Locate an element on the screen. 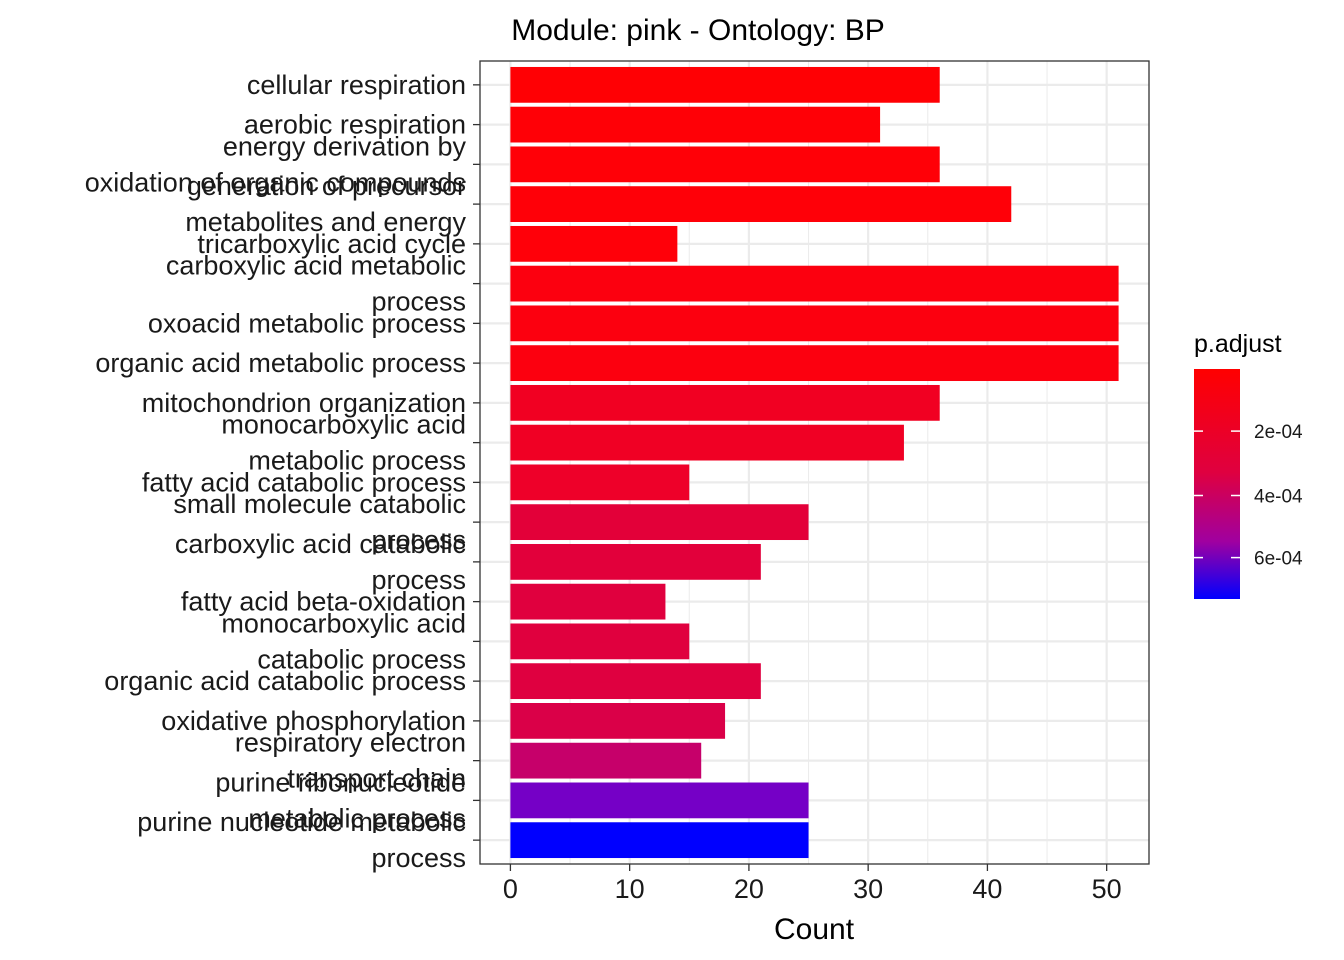 The image size is (1344, 960). y-tick-label: organic acid metabolic process is located at coordinates (280, 363).